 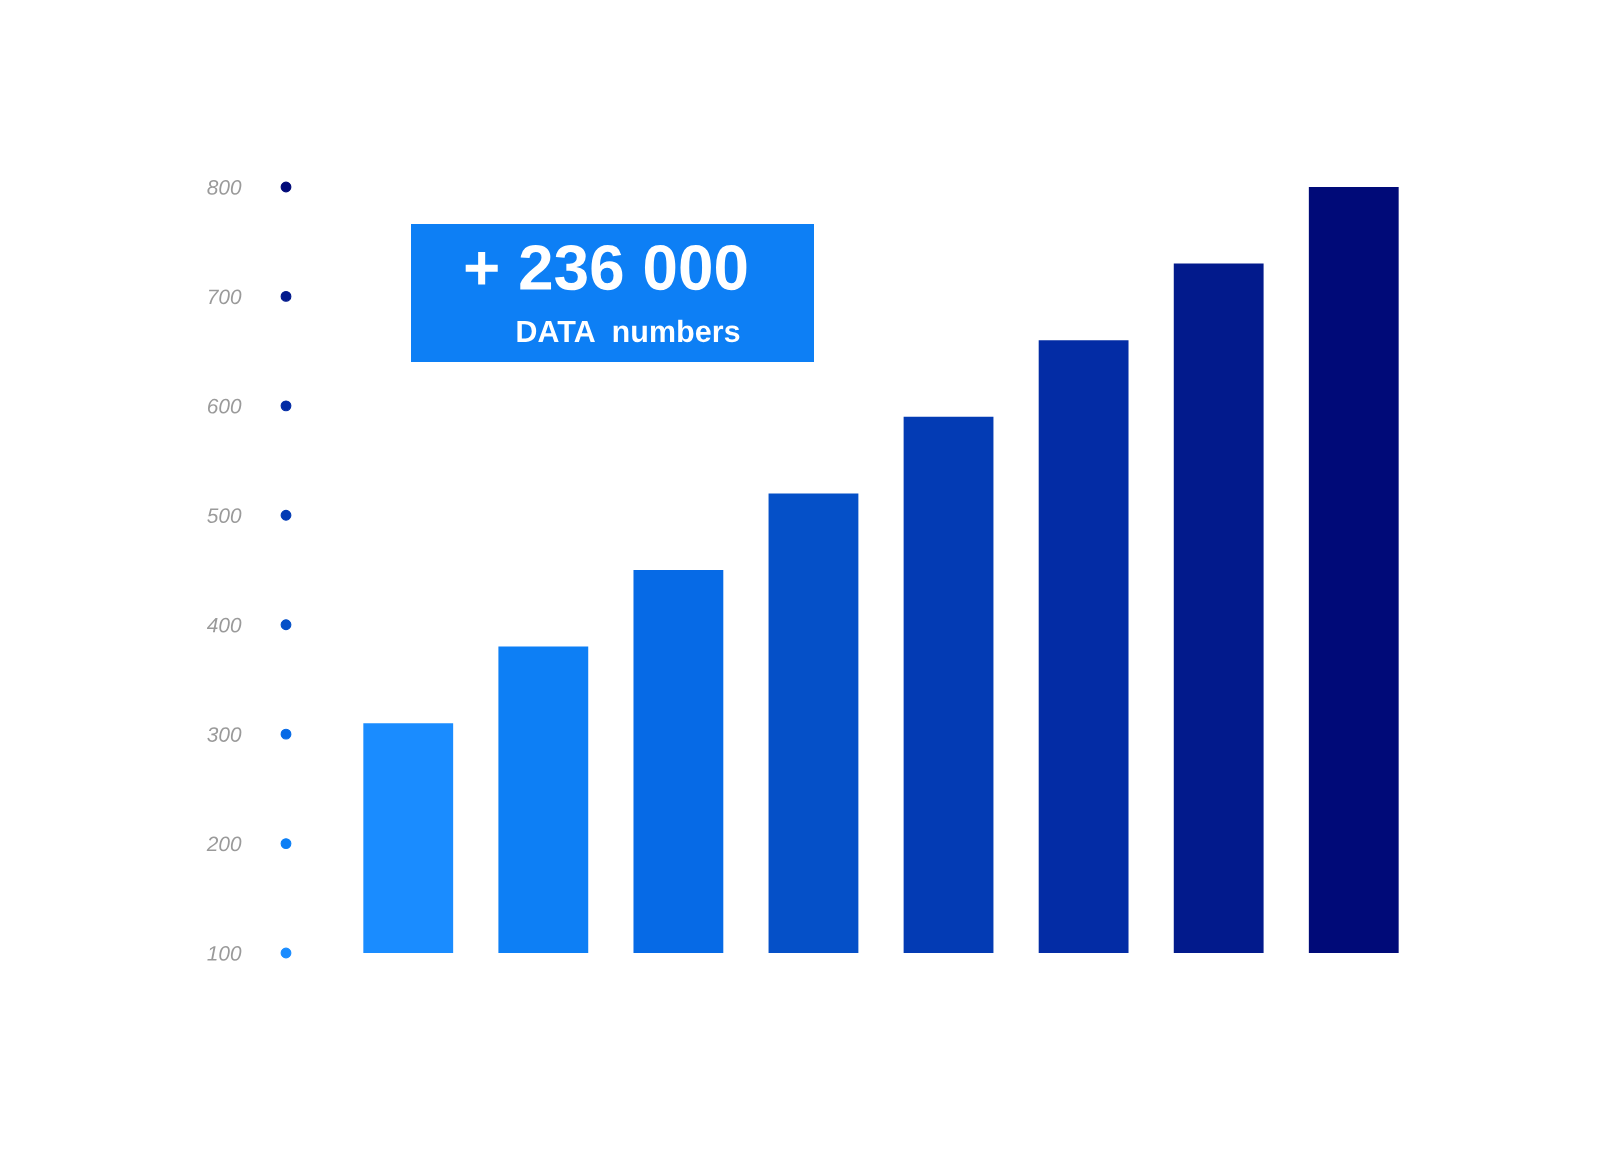 I want to click on y-tick-label: 700, so click(x=225, y=297).